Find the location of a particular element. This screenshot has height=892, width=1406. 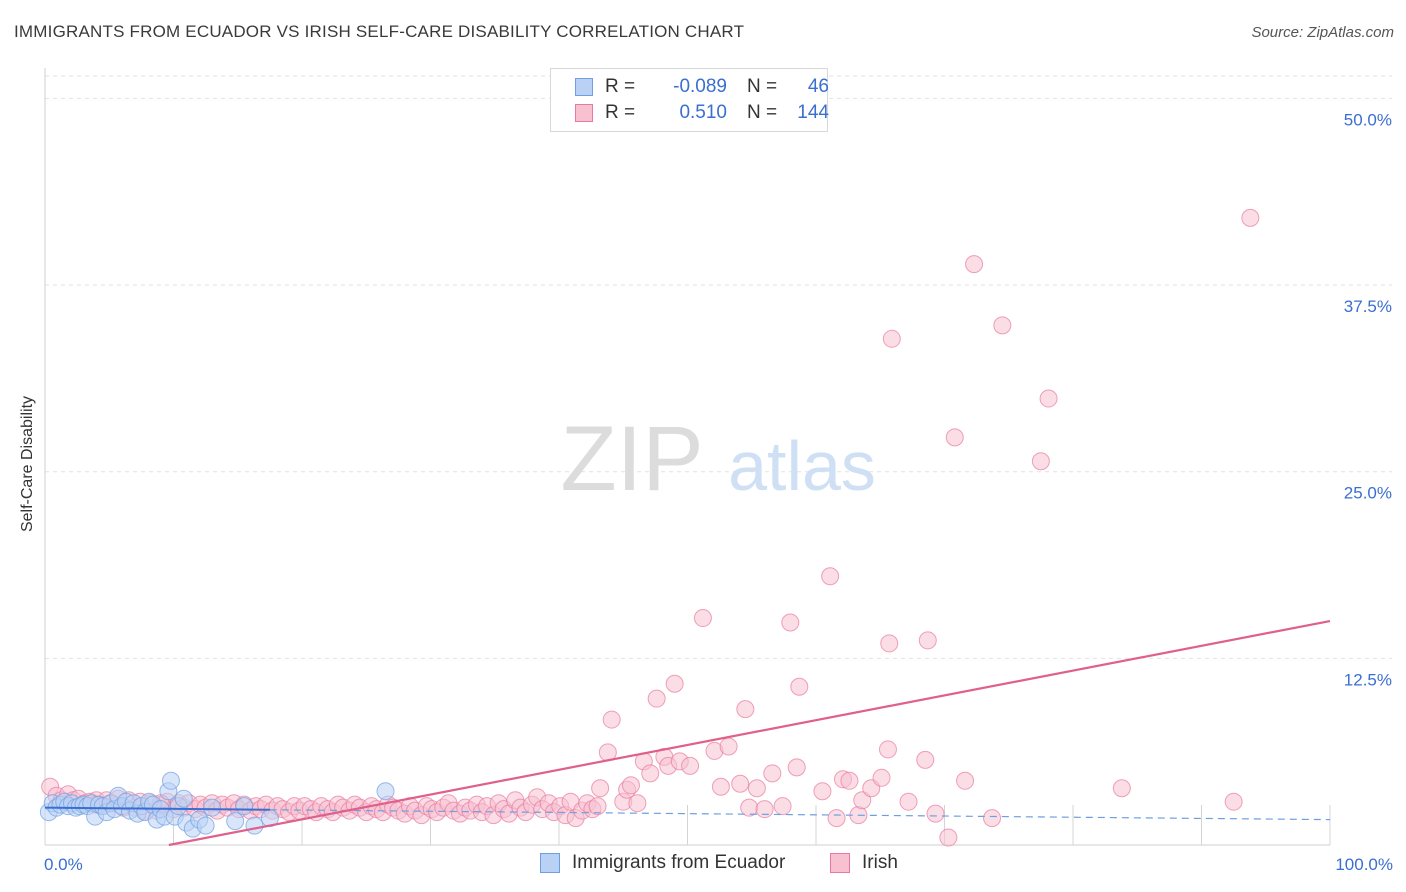

source-label: Source: ZipAtlas.com is located at coordinates (1322, 32).